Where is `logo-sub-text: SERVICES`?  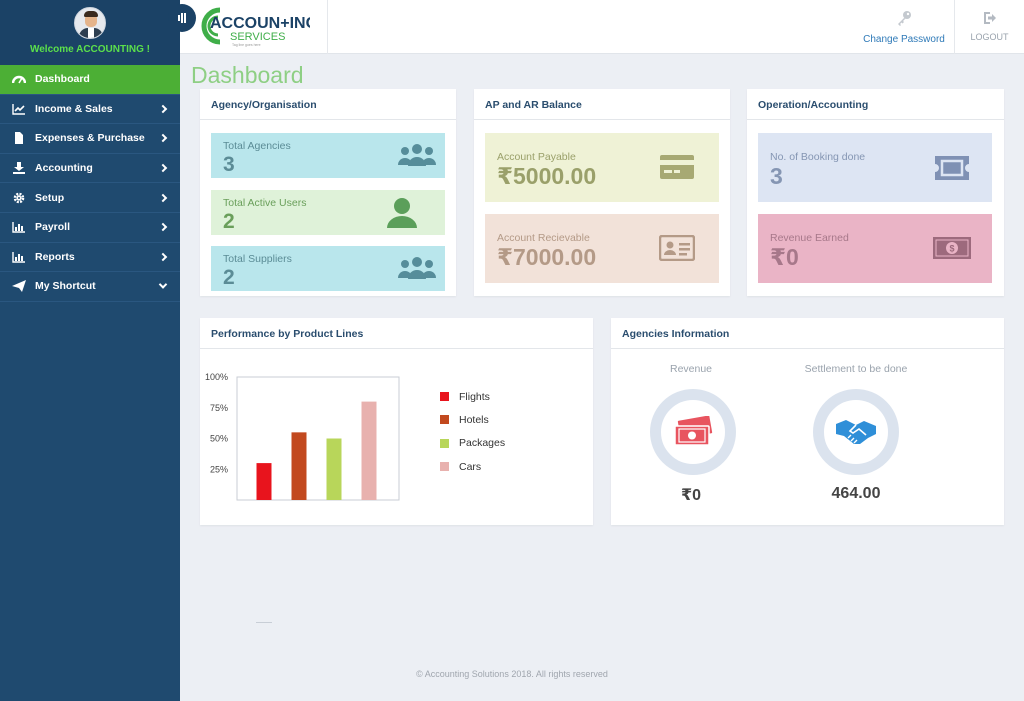 logo-sub-text: SERVICES is located at coordinates (257, 37).